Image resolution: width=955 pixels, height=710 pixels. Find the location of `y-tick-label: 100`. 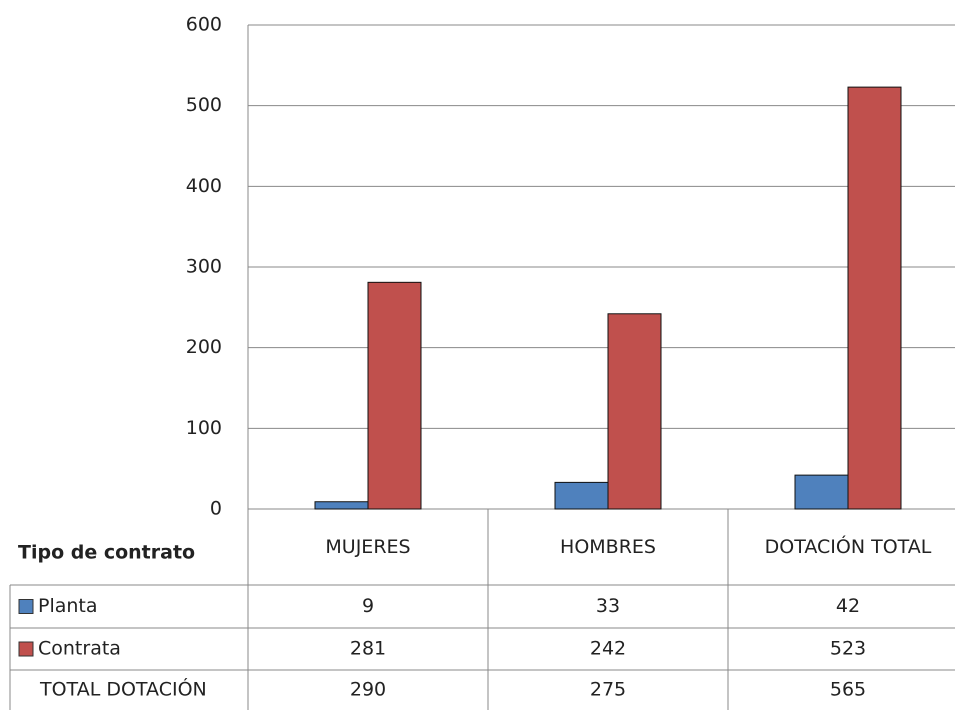

y-tick-label: 100 is located at coordinates (204, 428).